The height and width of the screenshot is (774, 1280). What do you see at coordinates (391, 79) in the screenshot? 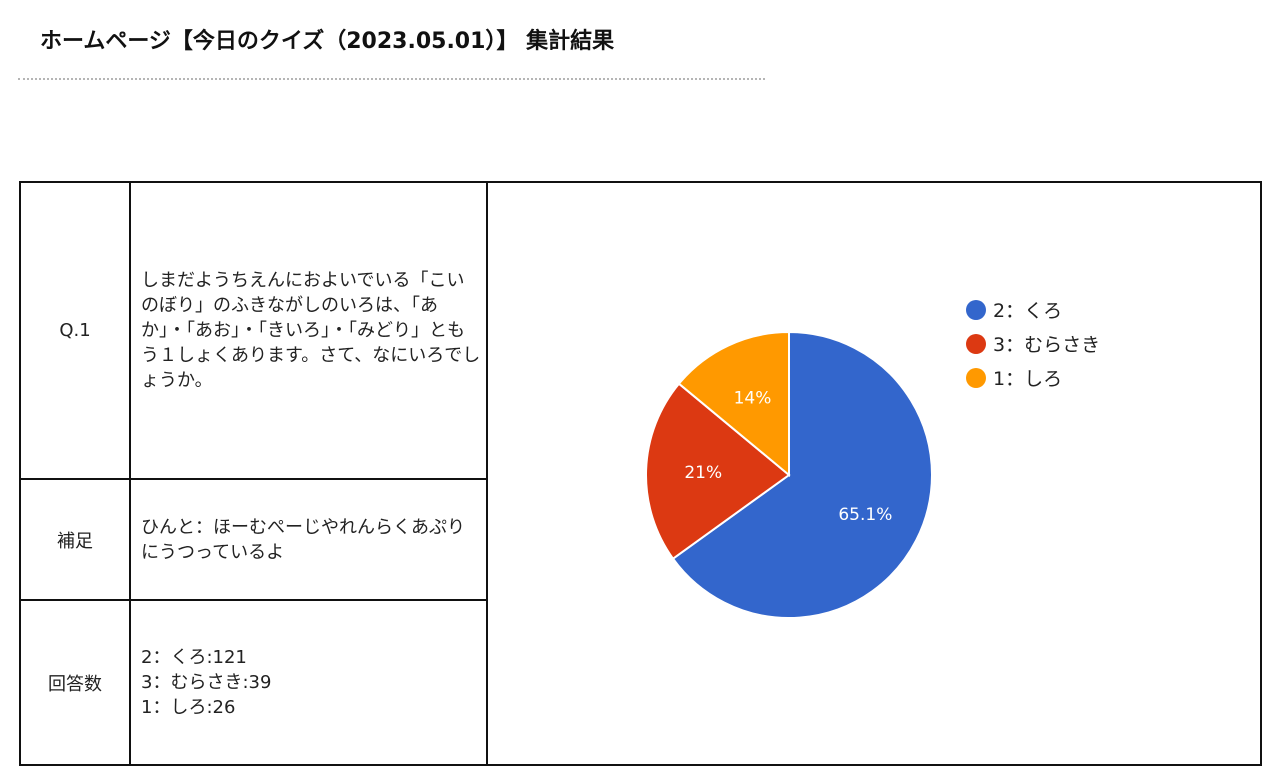
I see `title-divider` at bounding box center [391, 79].